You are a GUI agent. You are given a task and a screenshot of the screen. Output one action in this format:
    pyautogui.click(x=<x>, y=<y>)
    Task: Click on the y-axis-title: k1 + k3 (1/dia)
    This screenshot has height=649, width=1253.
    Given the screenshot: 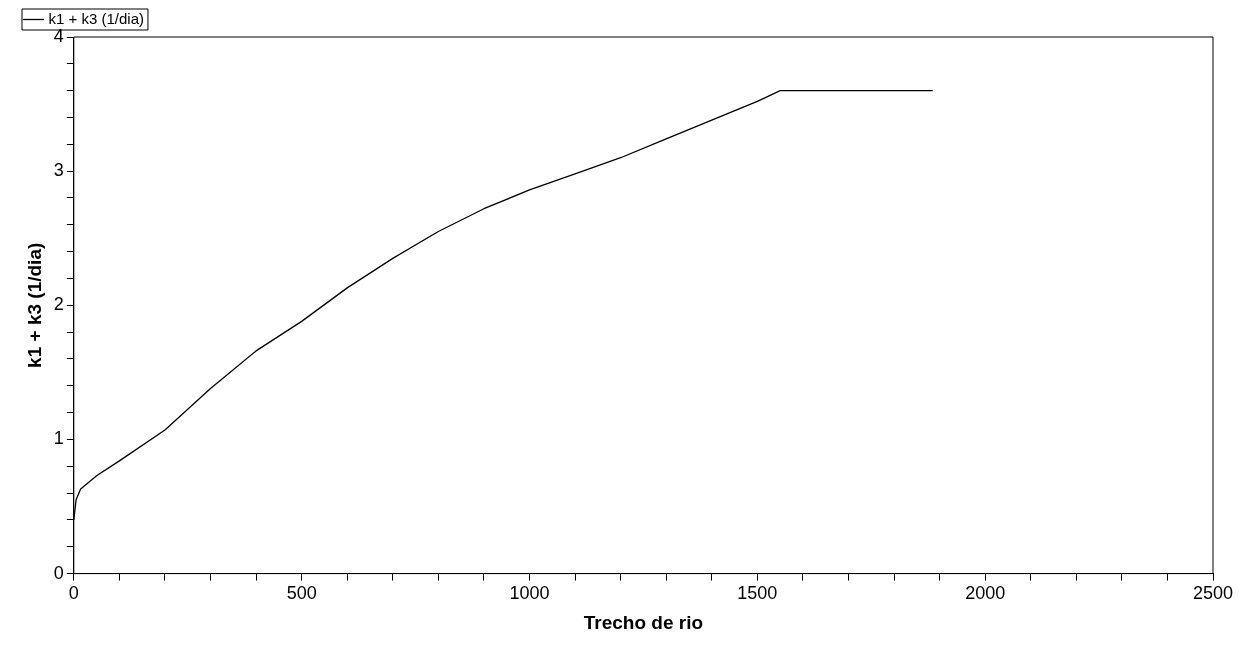 What is the action you would take?
    pyautogui.click(x=34, y=305)
    